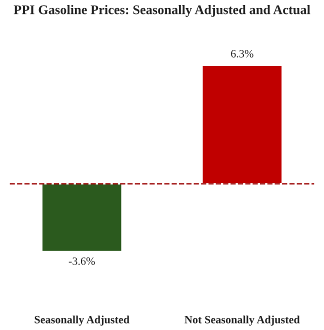  I want to click on x-tick-label: Seasonally Adjusted, so click(82, 321).